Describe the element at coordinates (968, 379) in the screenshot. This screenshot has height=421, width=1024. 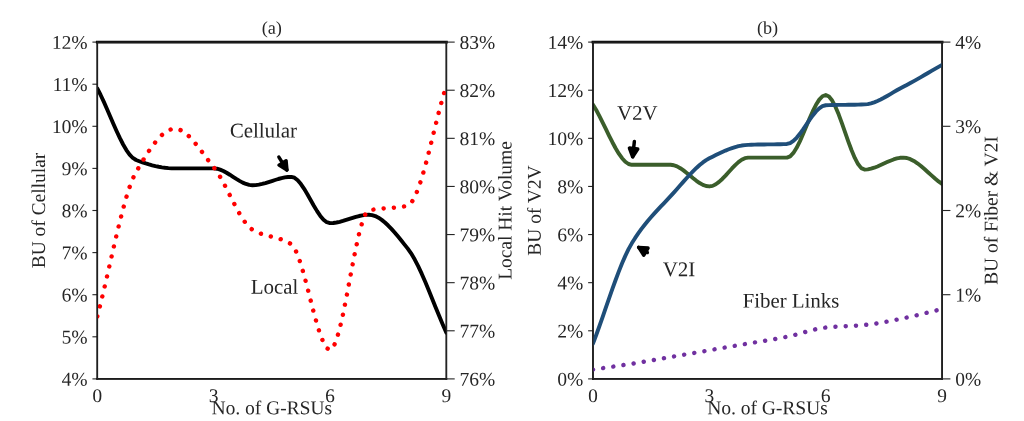
I see `y2-tick-label: 0%` at that location.